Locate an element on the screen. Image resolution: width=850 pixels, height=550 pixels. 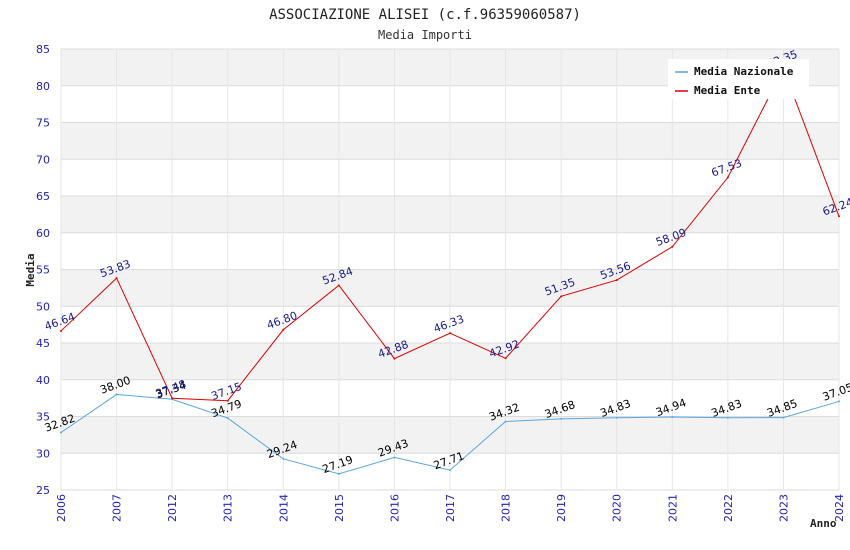
point-media-ente-2021 is located at coordinates (672, 246).